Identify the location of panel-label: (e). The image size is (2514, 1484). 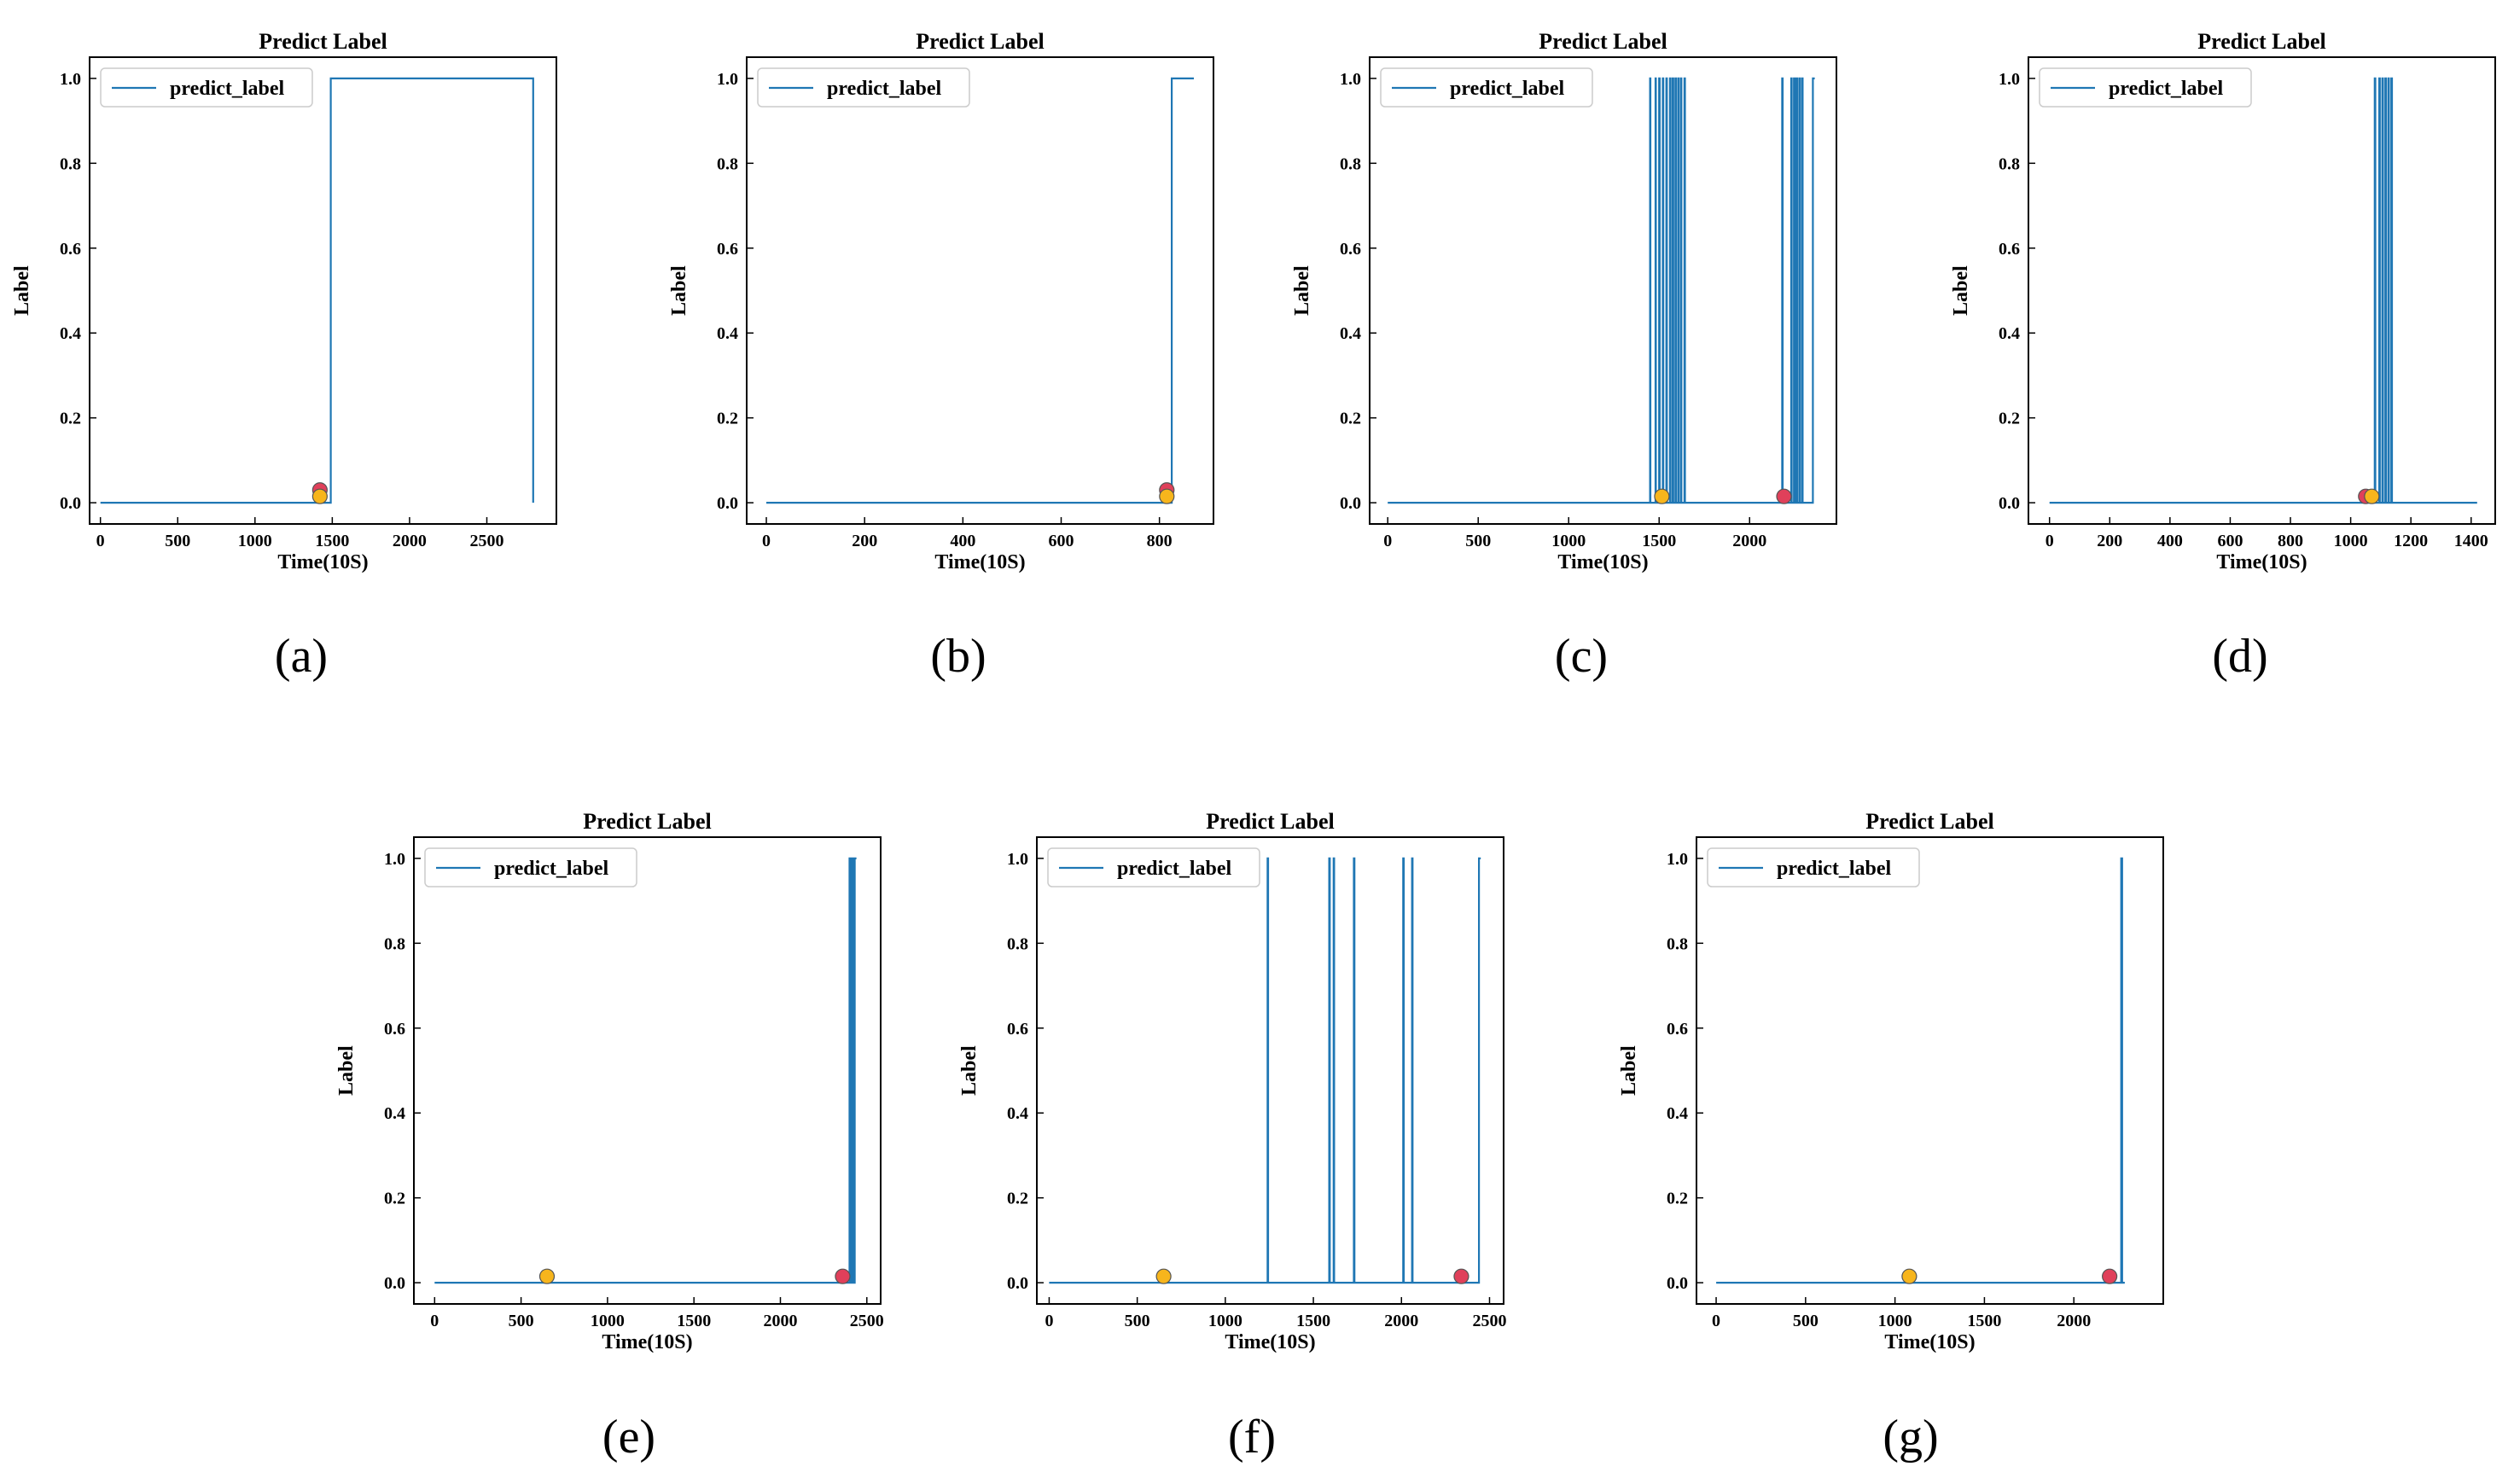
(628, 1437).